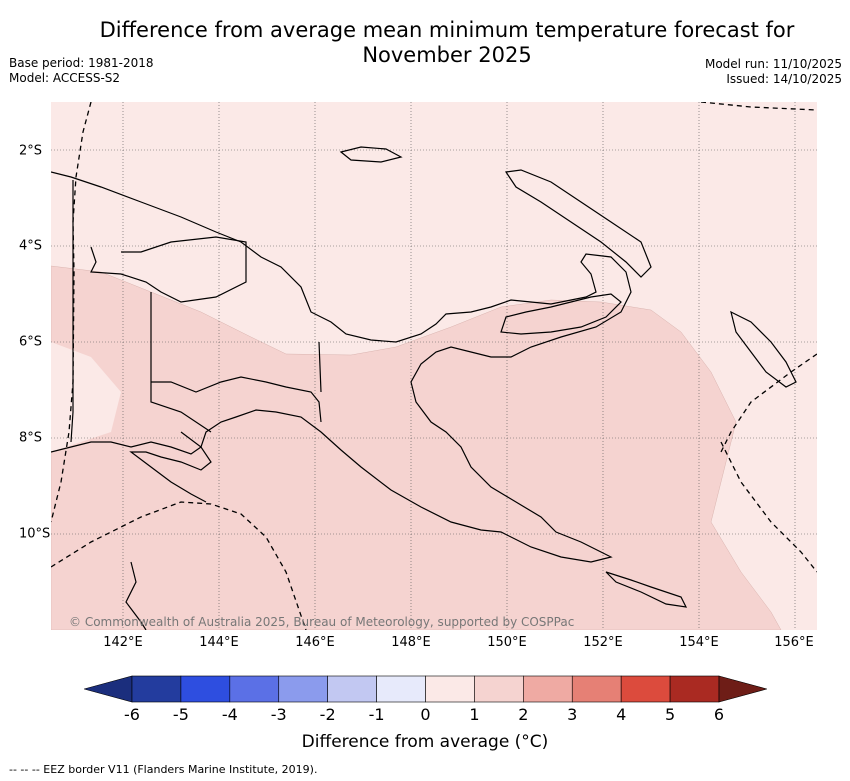 This screenshot has width=850, height=781. I want to click on colorbar-tick-label: 3, so click(572, 714).